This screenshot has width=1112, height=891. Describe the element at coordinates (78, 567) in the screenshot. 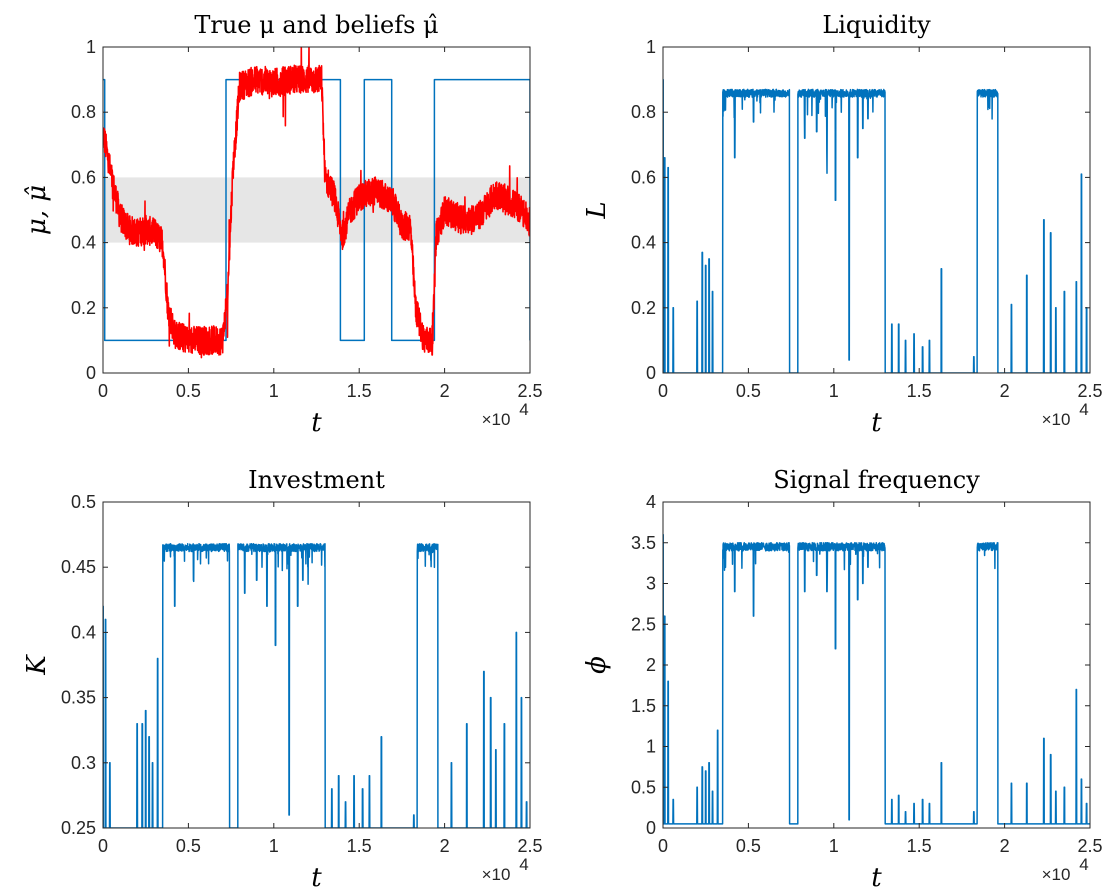

I see `y-tick-label: 0.45` at that location.